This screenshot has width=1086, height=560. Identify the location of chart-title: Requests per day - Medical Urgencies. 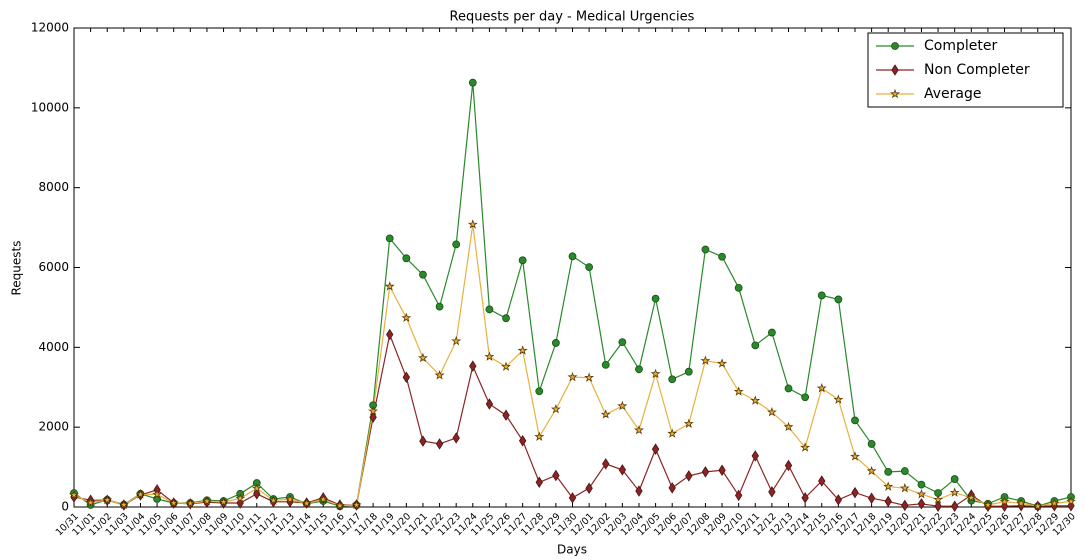
(572, 17).